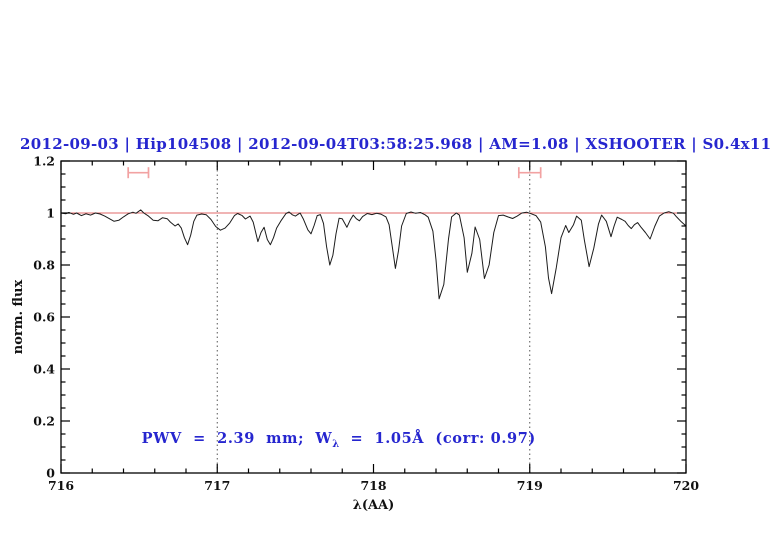  Describe the element at coordinates (44, 317) in the screenshot. I see `y-tick-label: 0.6` at that location.